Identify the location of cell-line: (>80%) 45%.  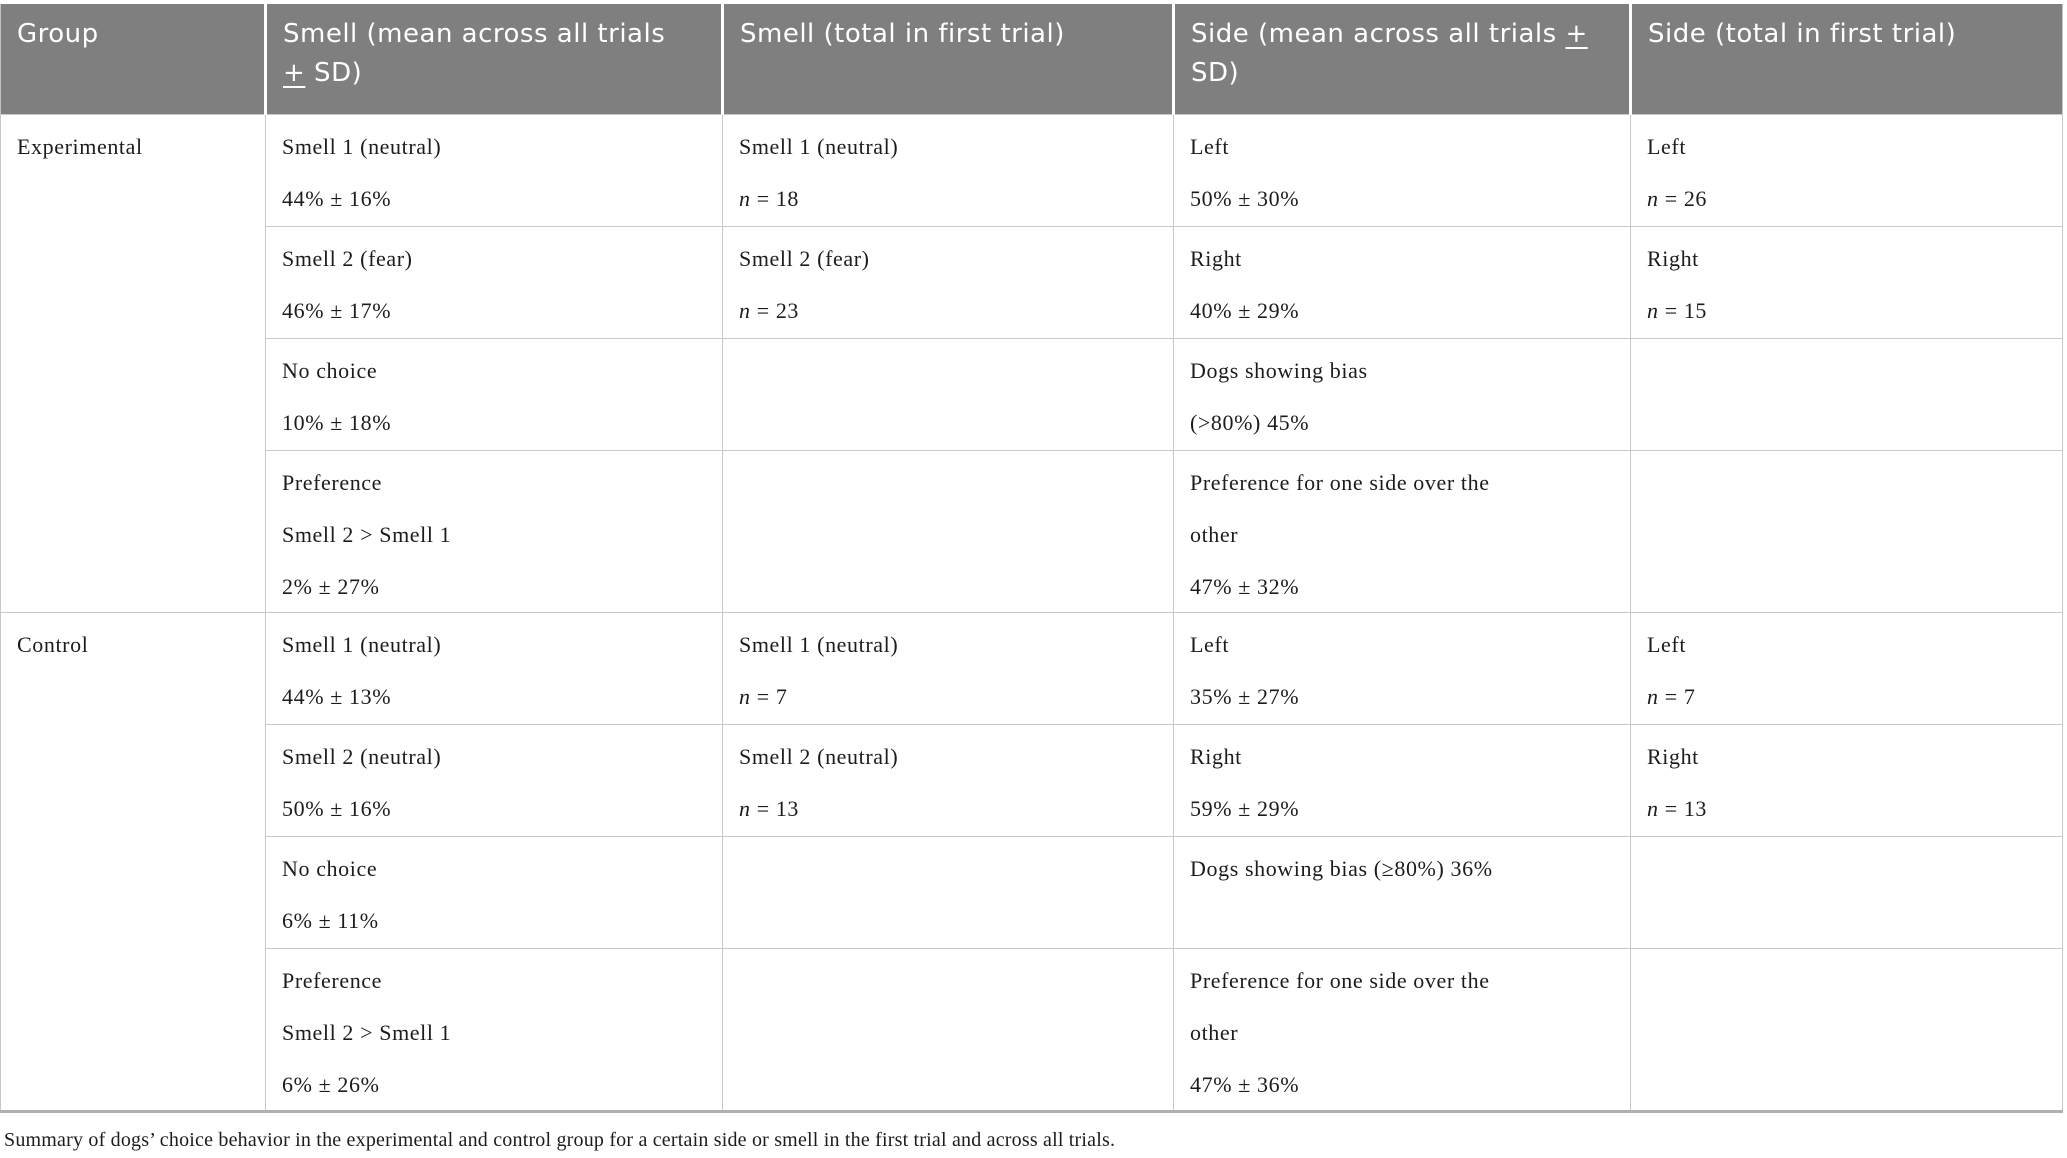
(1250, 422).